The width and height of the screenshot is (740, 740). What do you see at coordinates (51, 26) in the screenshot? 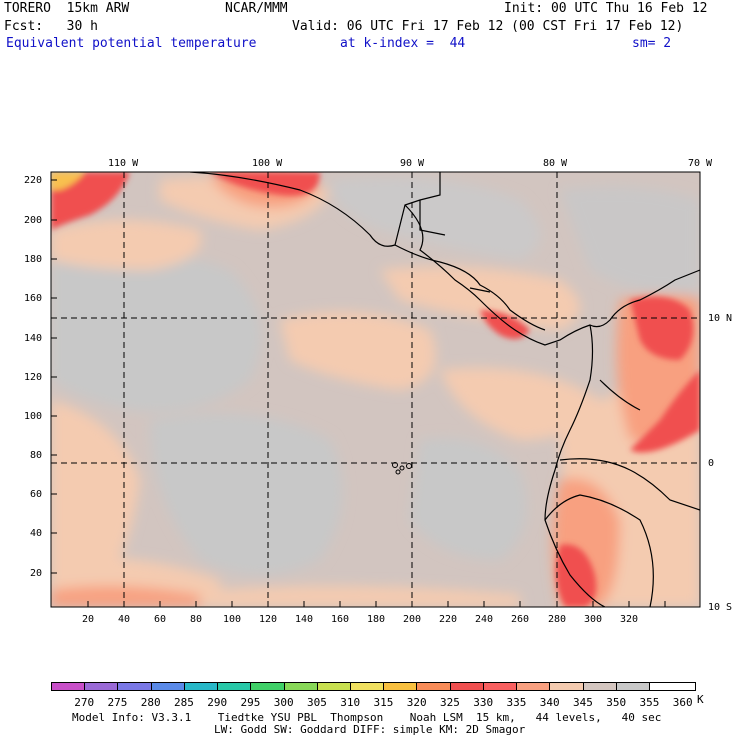
I see `forecast-hour: Fcst: 30 h` at bounding box center [51, 26].